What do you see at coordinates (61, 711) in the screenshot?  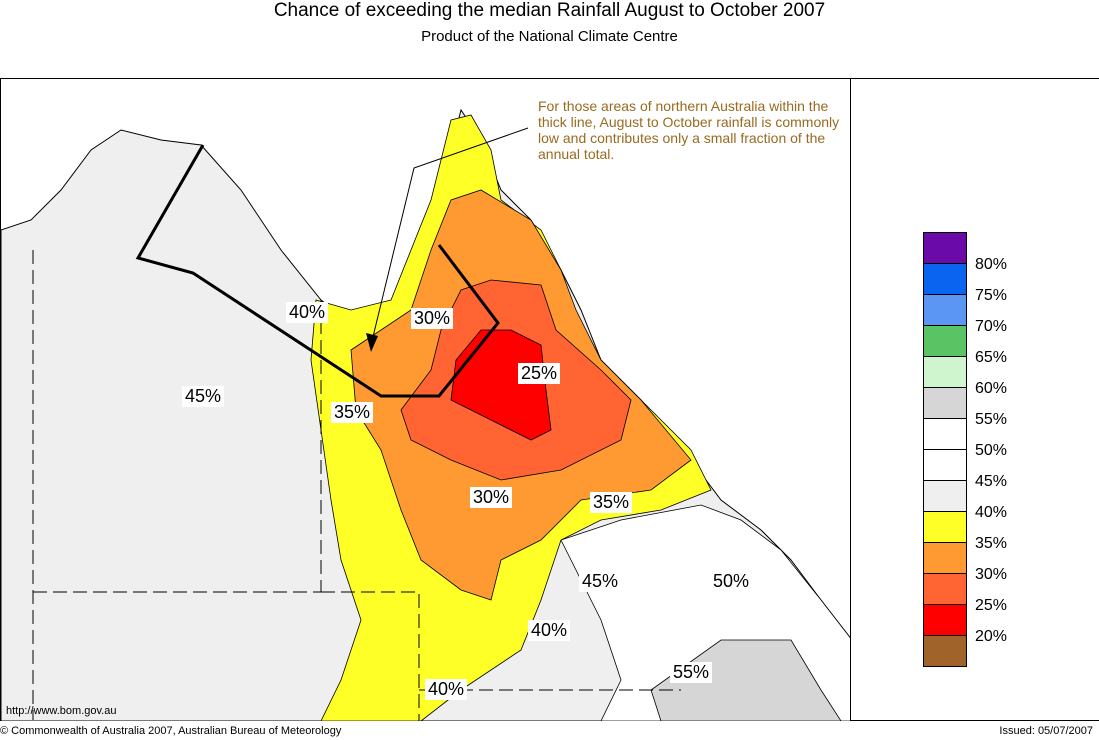 I see `website-link: http://www.bom.gov.au` at bounding box center [61, 711].